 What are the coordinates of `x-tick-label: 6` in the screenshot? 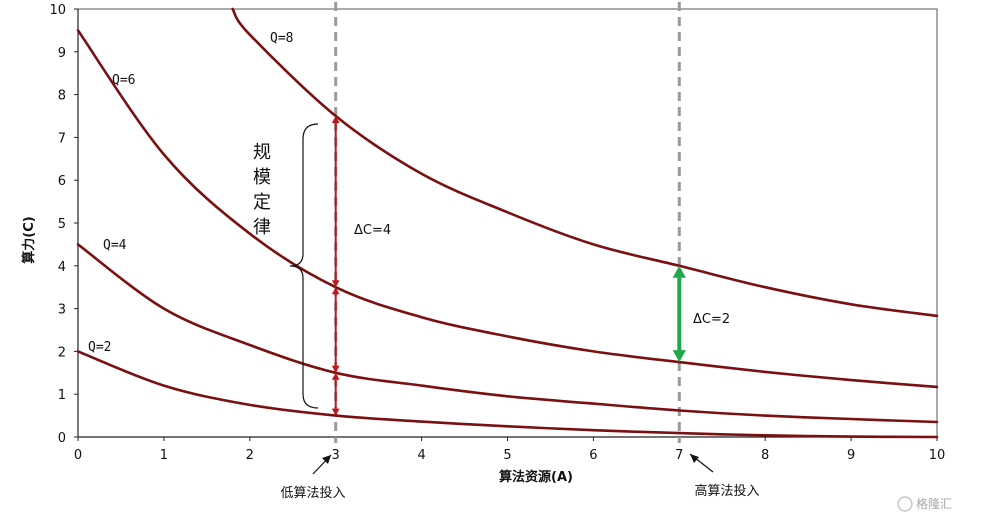 It's located at (593, 455).